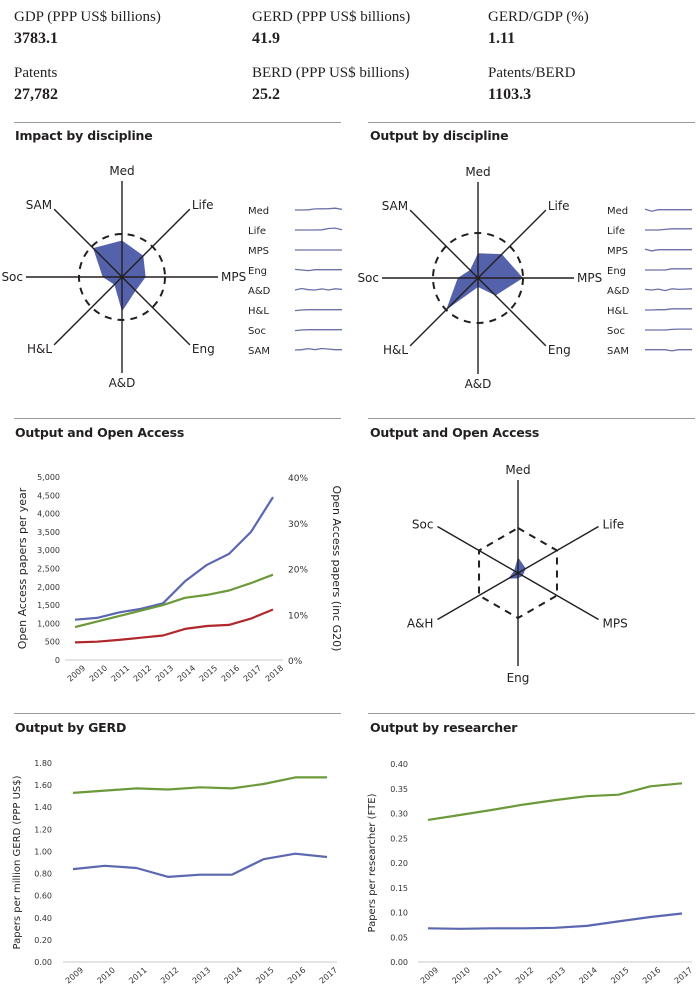 The height and width of the screenshot is (994, 700). Describe the element at coordinates (48, 532) in the screenshot. I see `y-tick-label: 3,500` at that location.